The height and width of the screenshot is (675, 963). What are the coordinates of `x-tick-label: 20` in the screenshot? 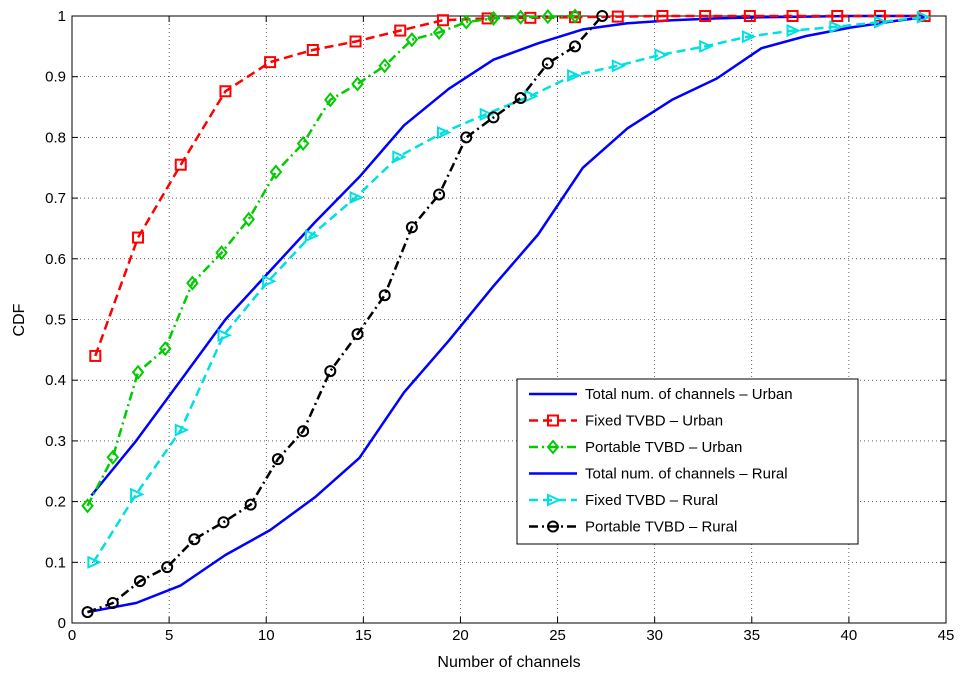 It's located at (460, 635).